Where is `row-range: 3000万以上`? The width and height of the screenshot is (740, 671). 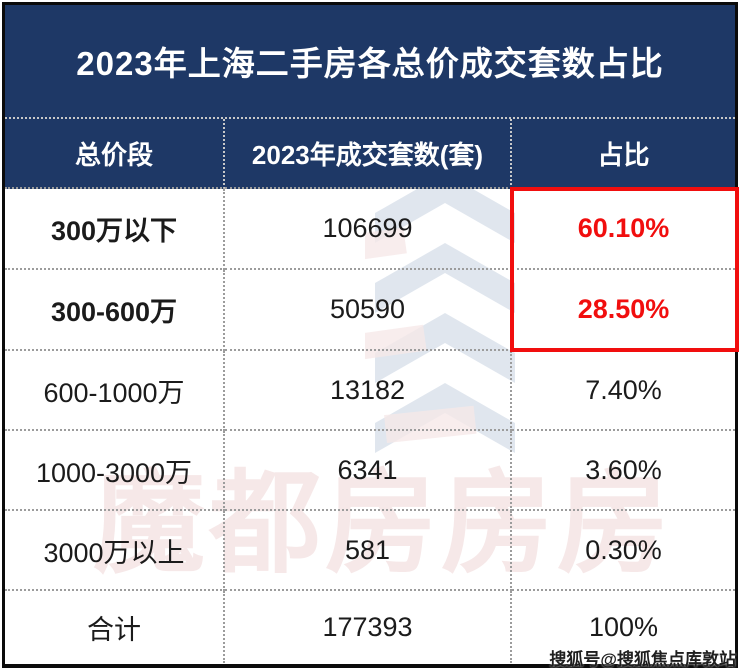 row-range: 3000万以上 is located at coordinates (115, 551).